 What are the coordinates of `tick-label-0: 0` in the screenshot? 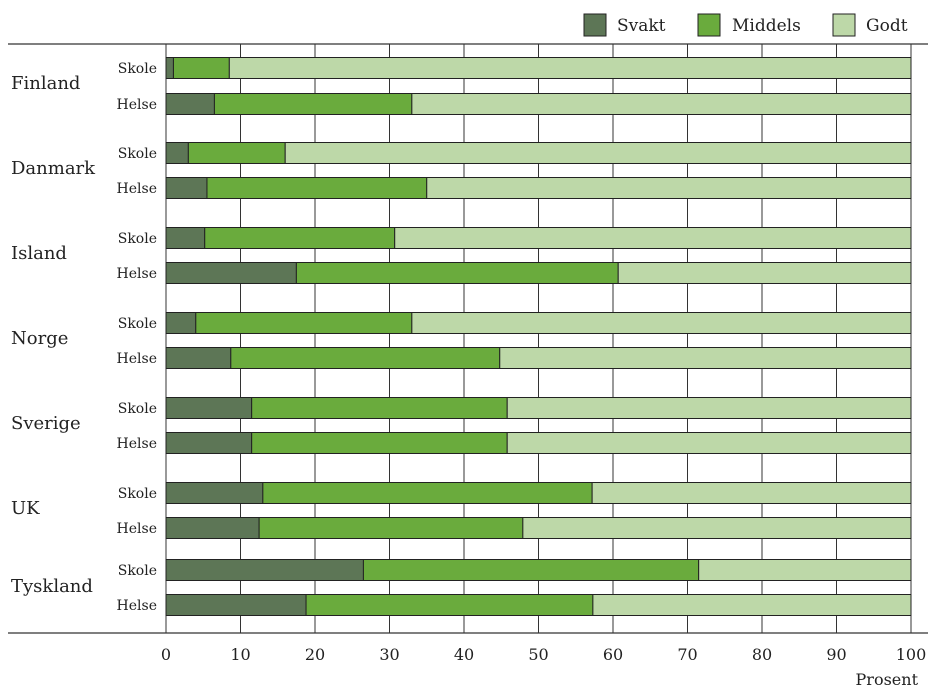 It's located at (166, 654).